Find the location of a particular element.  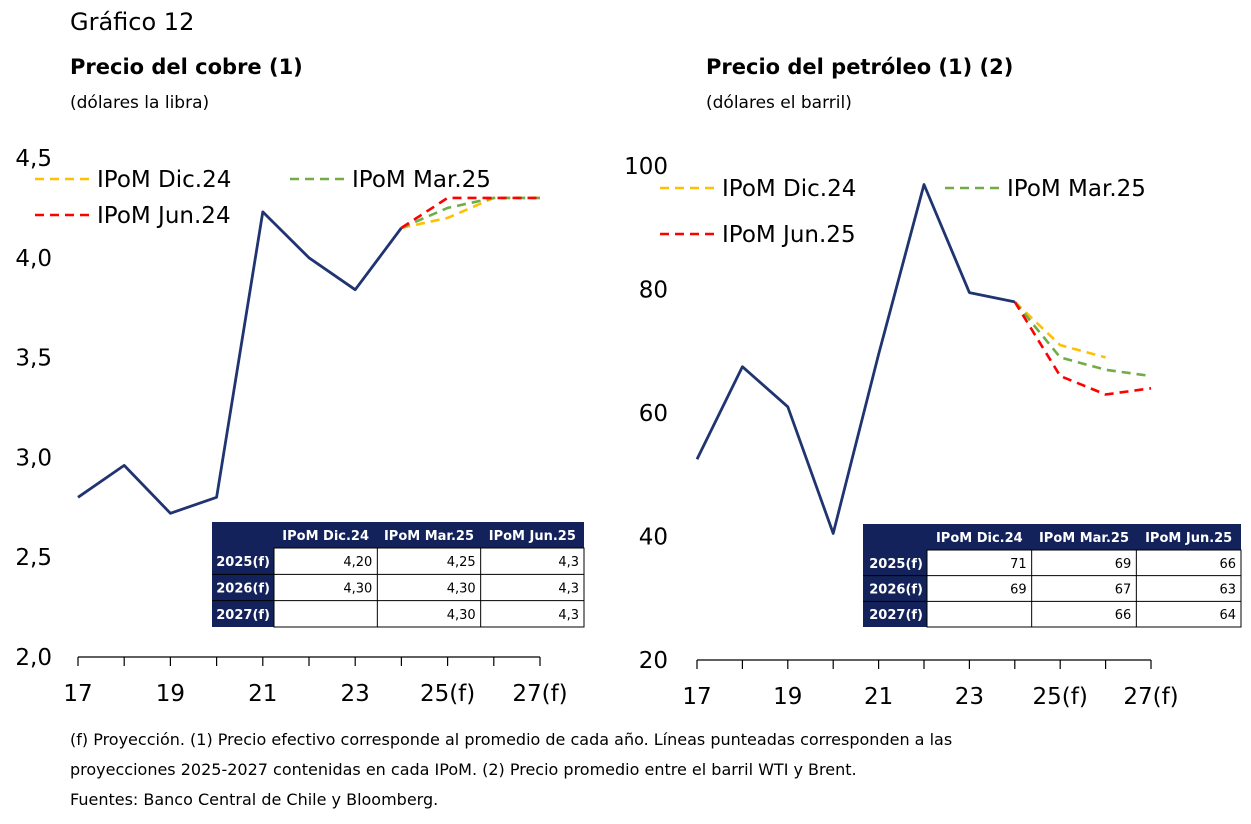

copper-chart-title: Precio del cobre (1) is located at coordinates (186, 67).